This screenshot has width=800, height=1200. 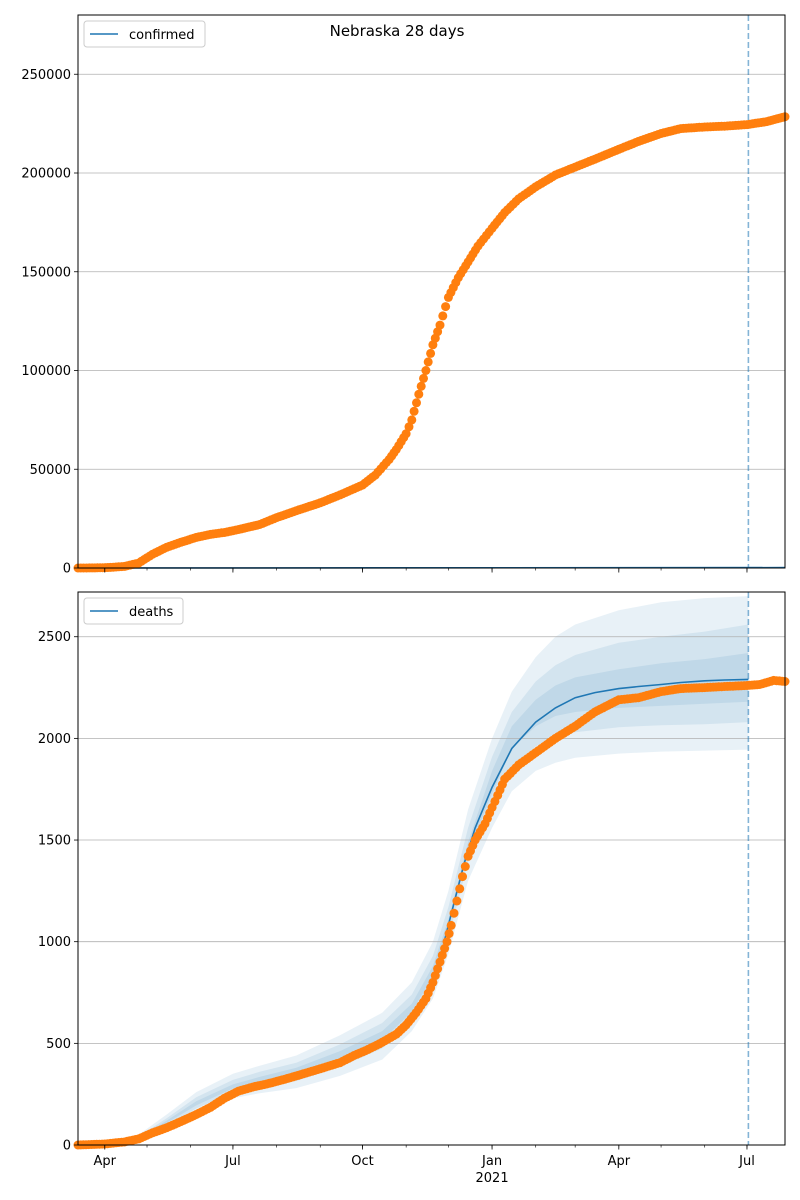 I want to click on panel-confirmed-legend: confirmed, so click(x=144, y=34).